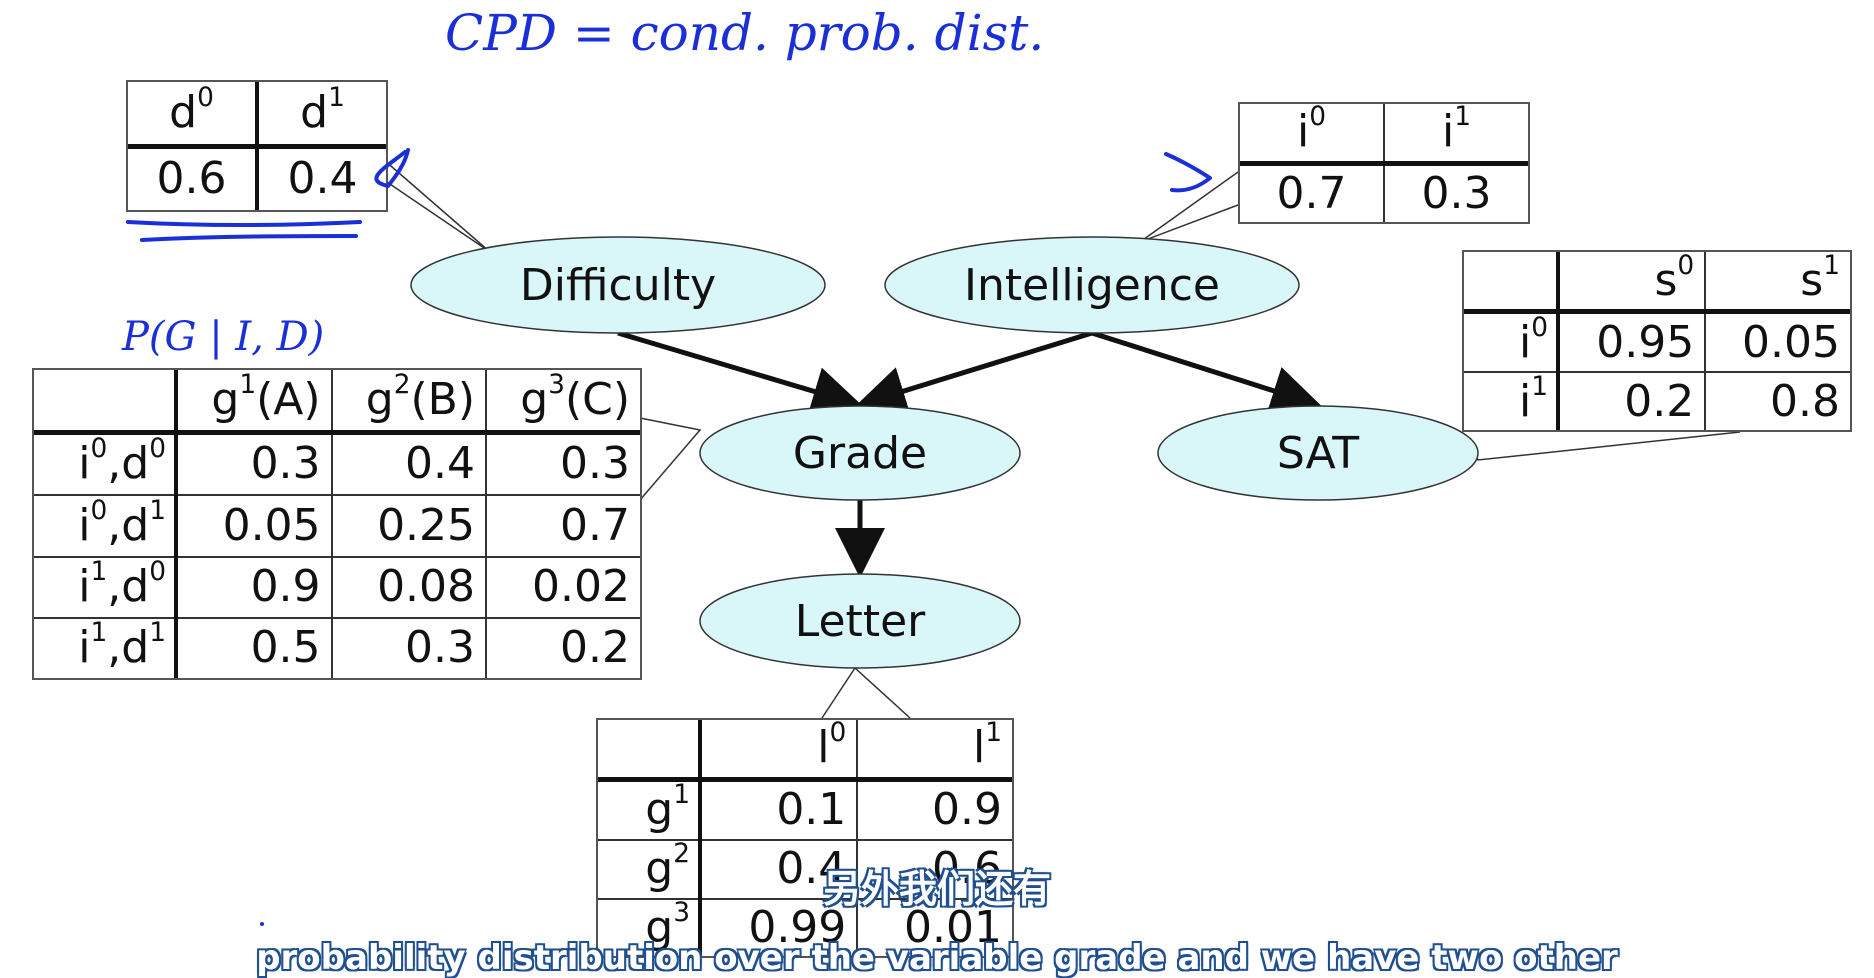 Image resolution: width=1874 pixels, height=978 pixels. I want to click on grade-i0d1-g1: 0.05, so click(254, 526).